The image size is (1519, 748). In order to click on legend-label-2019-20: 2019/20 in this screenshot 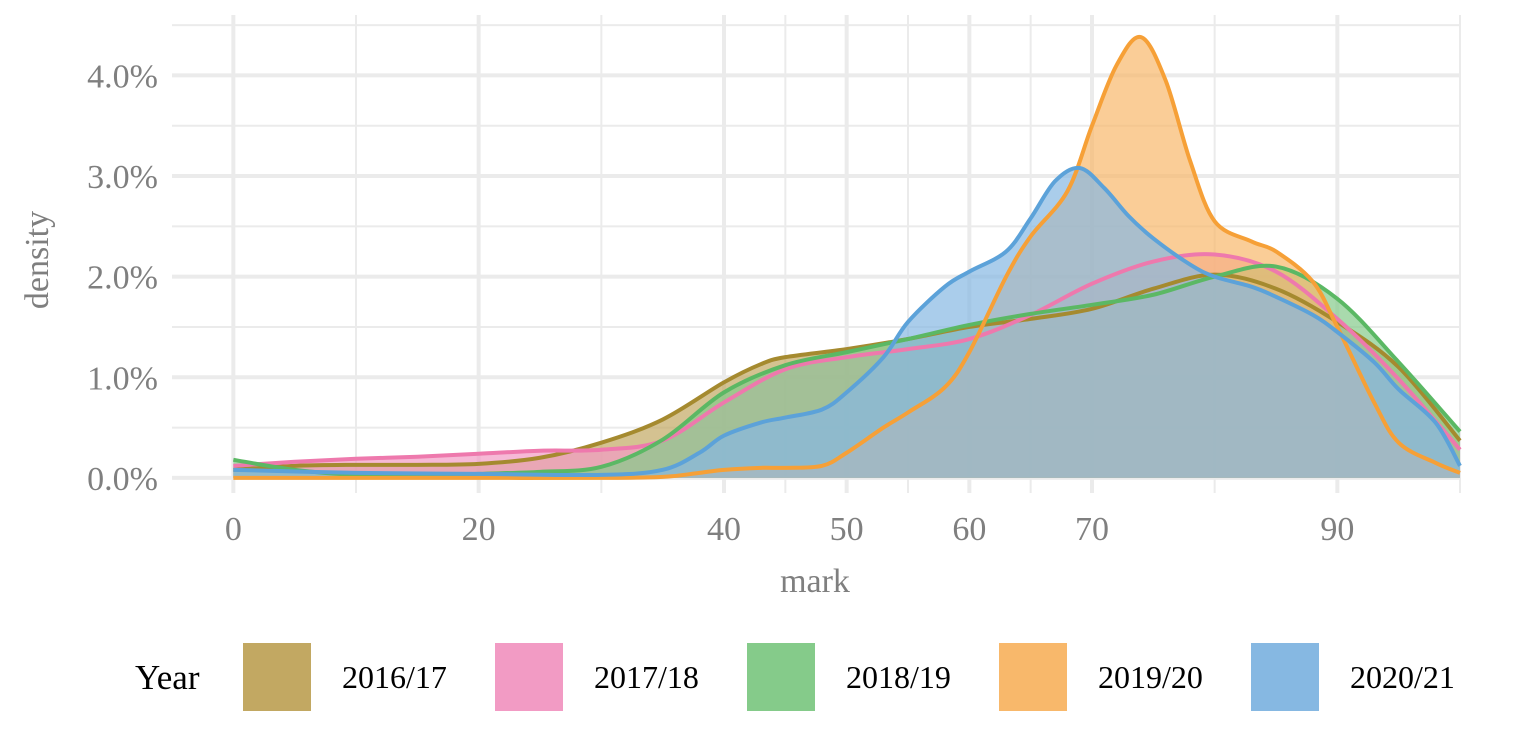, I will do `click(1150, 677)`.